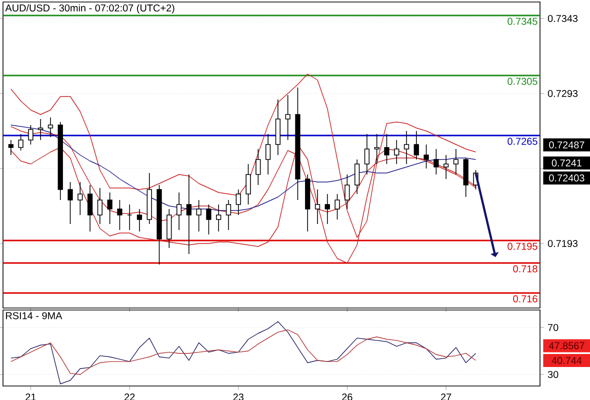  I want to click on y-tick-label: 0.7193, so click(563, 244).